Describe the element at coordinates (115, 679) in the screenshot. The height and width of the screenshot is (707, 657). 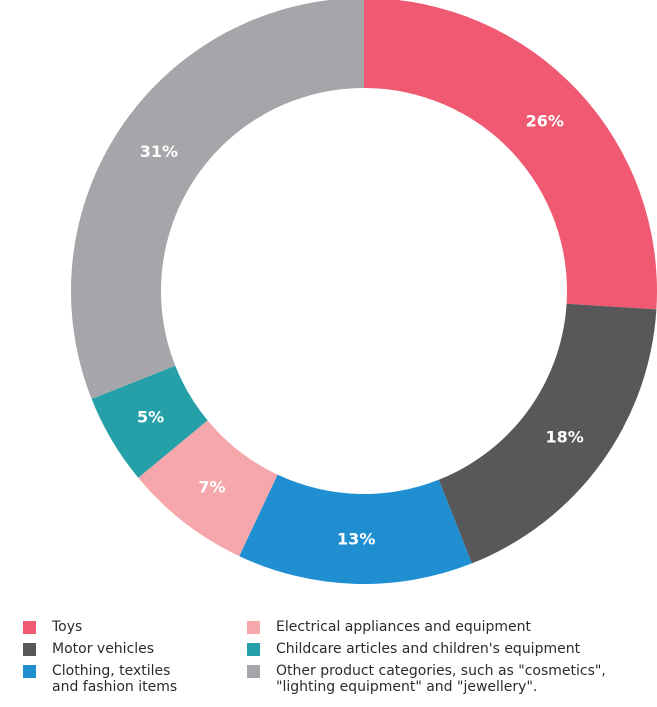
I see `legend-label-clothing: Clothing, textiles and fashion items` at that location.